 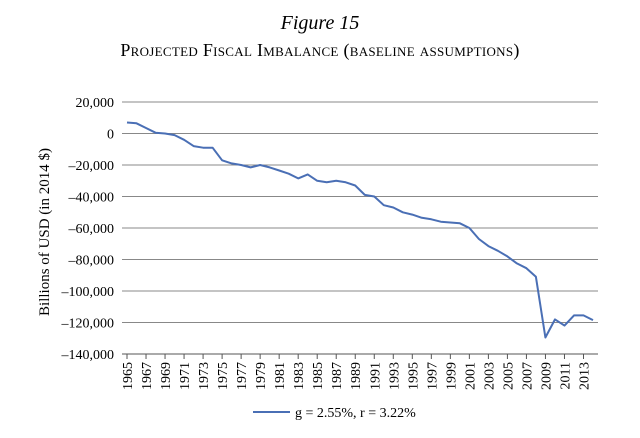 I want to click on x-tick-label: 2013, so click(x=584, y=376).